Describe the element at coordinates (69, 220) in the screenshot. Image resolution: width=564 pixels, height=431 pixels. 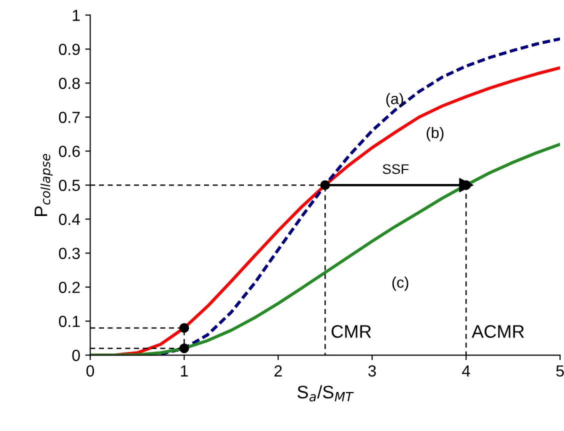
I see `y-tick-label: 0.4` at that location.